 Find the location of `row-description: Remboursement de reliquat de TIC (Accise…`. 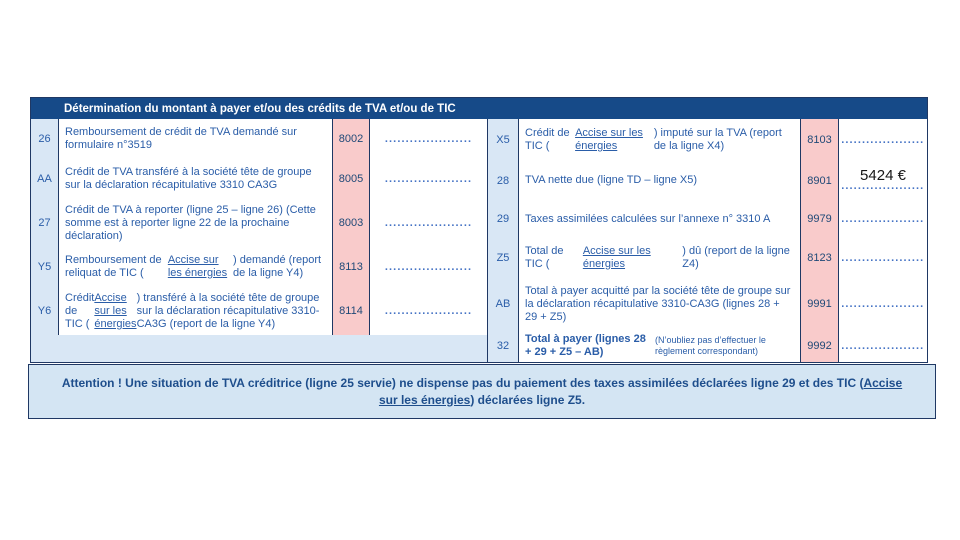

row-description: Remboursement de reliquat de TIC (Accise… is located at coordinates (196, 267).